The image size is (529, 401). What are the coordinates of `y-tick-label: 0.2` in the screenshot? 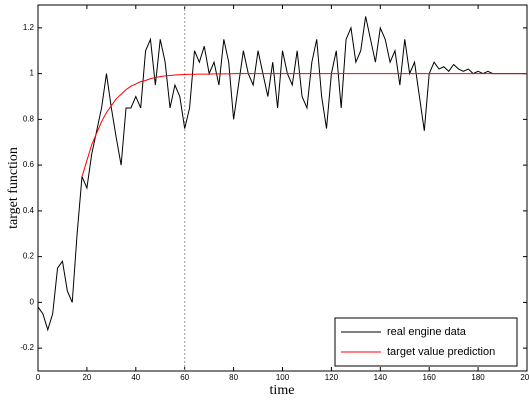 It's located at (29, 256).